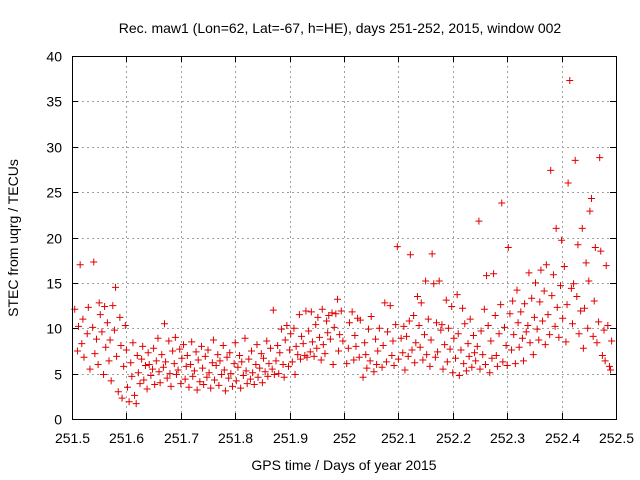 The image size is (640, 480). What do you see at coordinates (54, 193) in the screenshot?
I see `y-tick-label: 25` at bounding box center [54, 193].